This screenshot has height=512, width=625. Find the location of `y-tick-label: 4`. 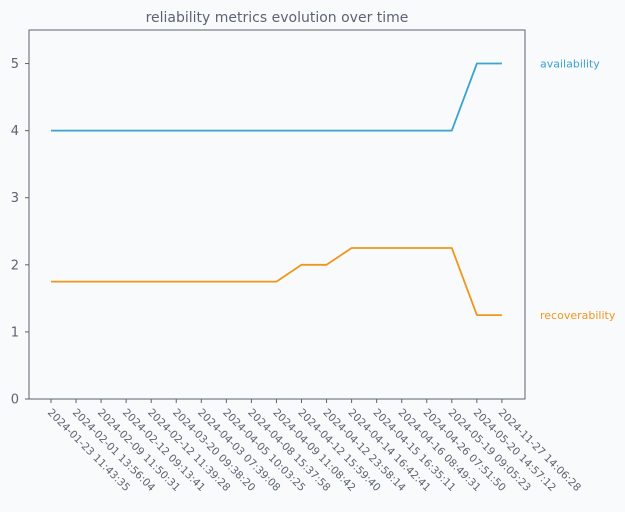

y-tick-label: 4 is located at coordinates (15, 131).